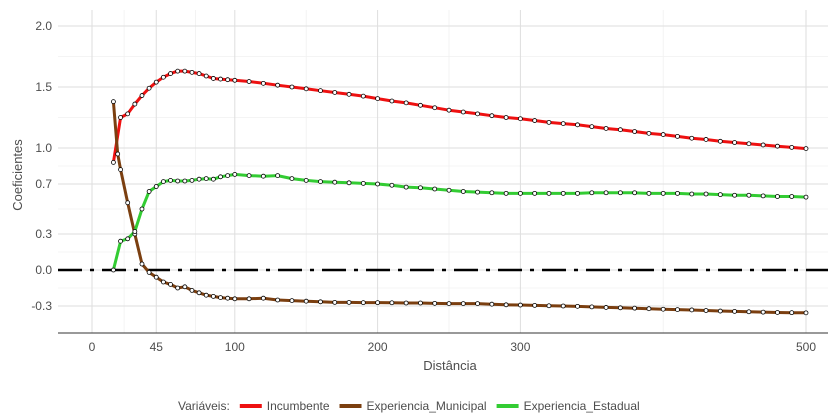 Image resolution: width=836 pixels, height=415 pixels. Describe the element at coordinates (41, 306) in the screenshot. I see `y-tick-label: -0.3` at that location.